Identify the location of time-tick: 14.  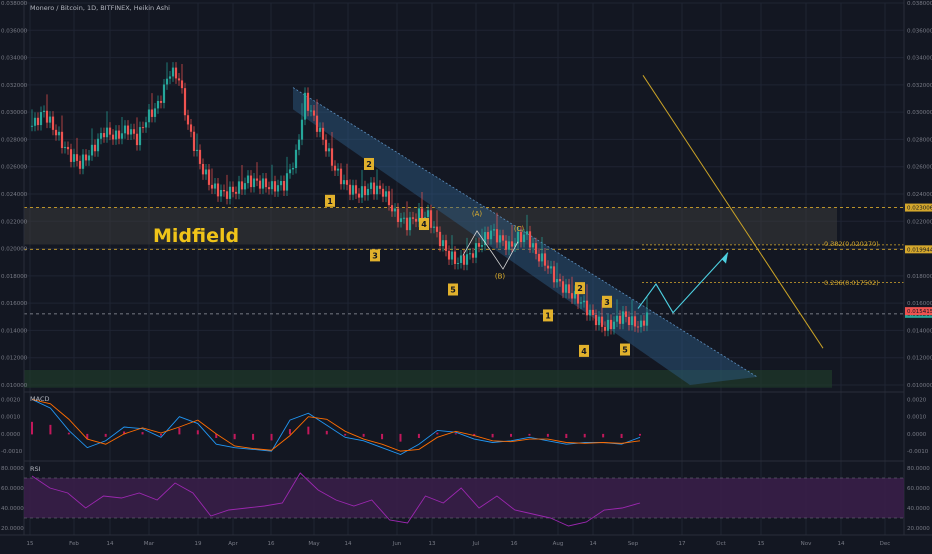
(841, 544).